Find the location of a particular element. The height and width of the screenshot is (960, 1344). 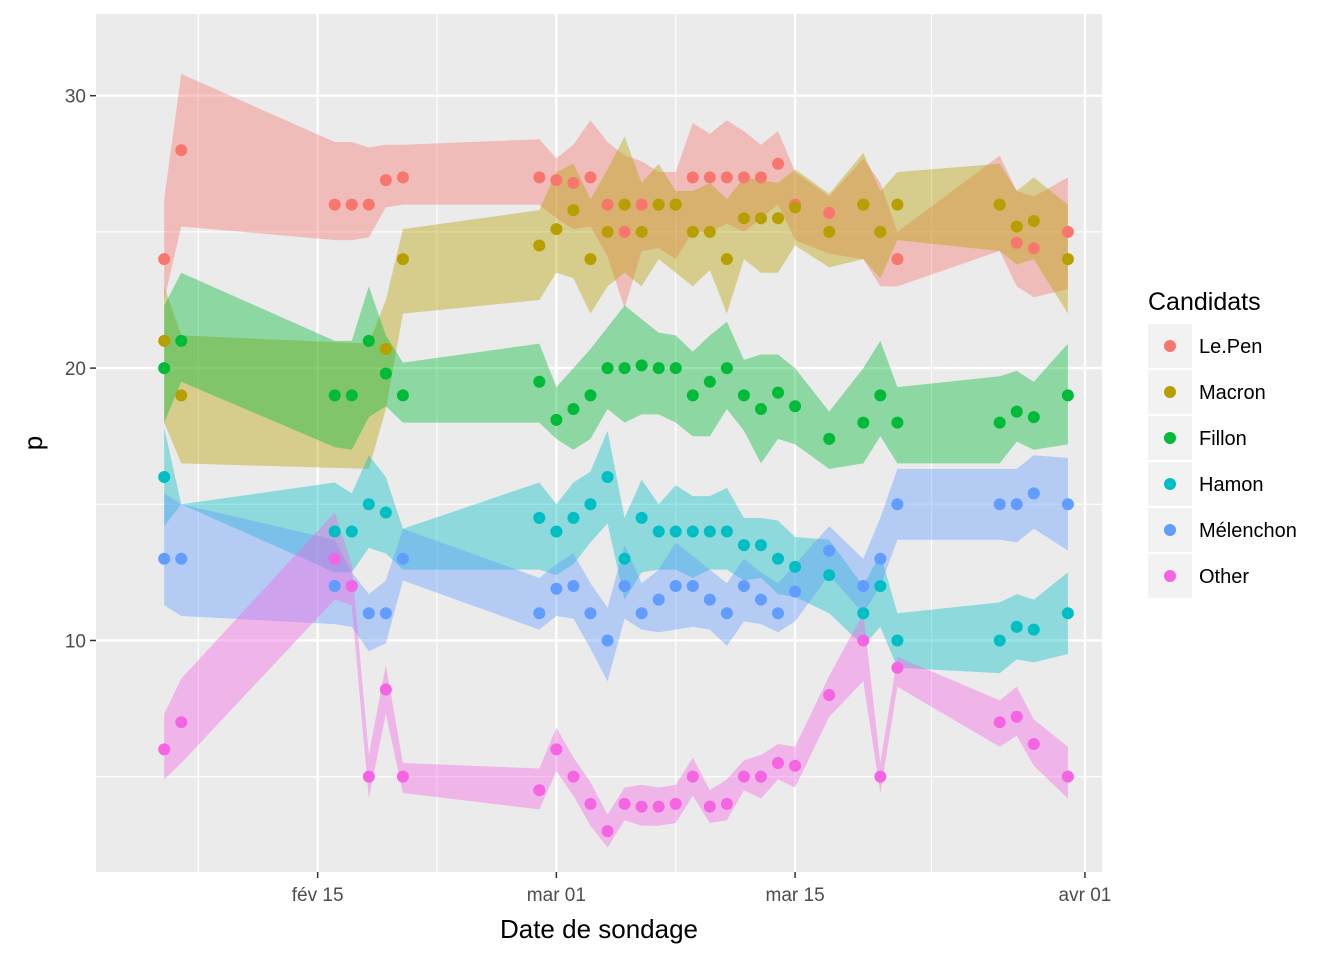

legend-label: Le.Pen is located at coordinates (1230, 347).